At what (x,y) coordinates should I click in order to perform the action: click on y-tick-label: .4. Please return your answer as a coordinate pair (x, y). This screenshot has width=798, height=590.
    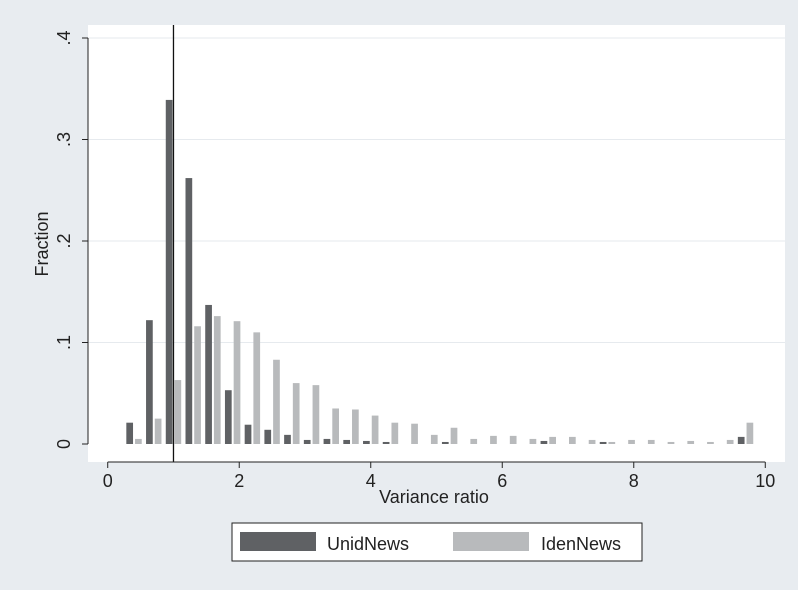
    Looking at the image, I should click on (64, 37).